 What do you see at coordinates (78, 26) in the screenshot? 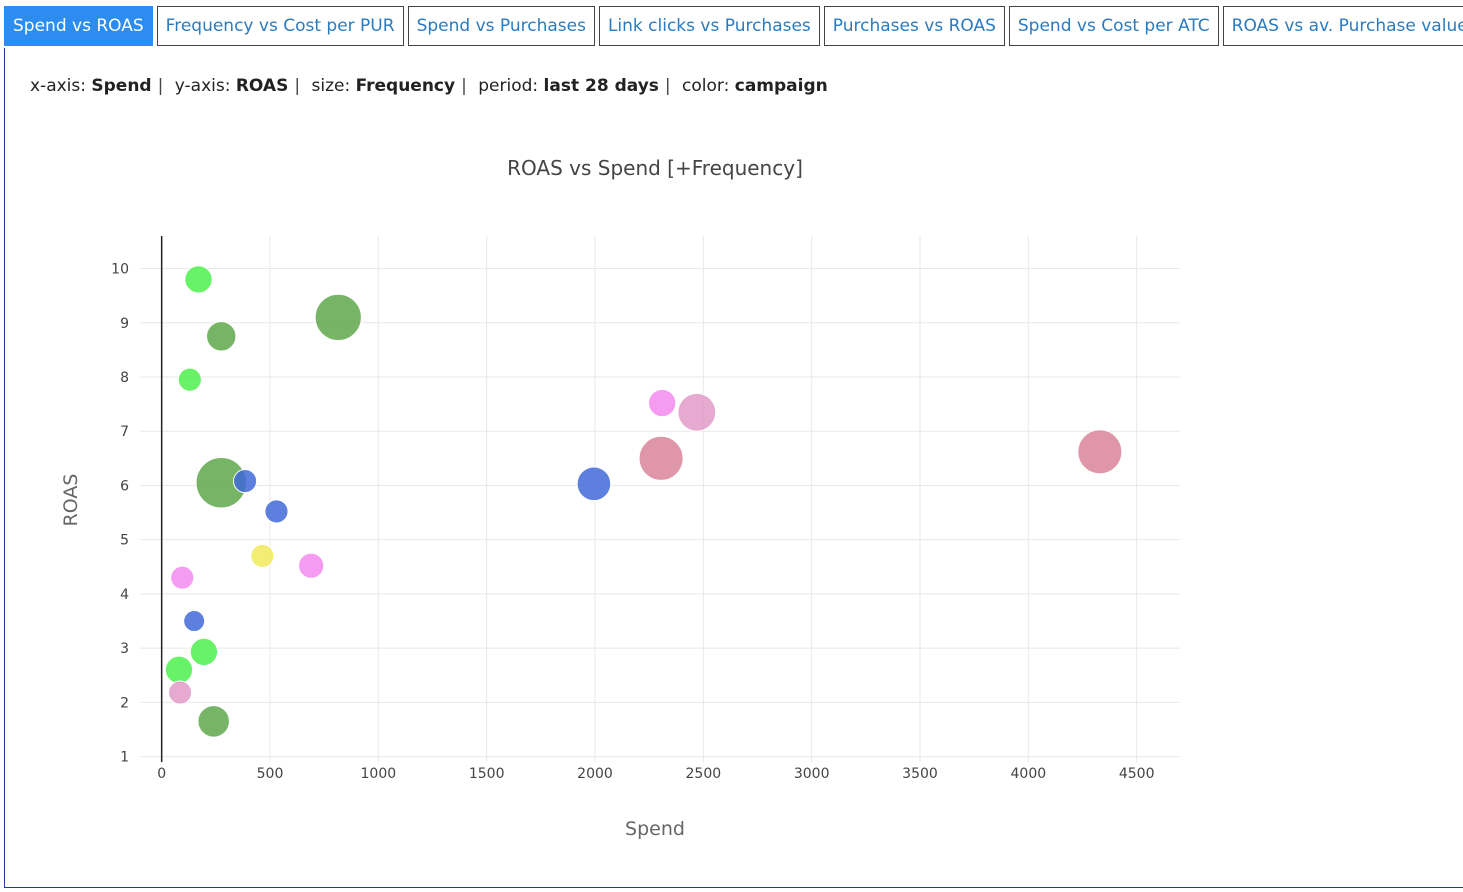
I see `tab-spend-vs-roas: Spend vs ROAS` at bounding box center [78, 26].